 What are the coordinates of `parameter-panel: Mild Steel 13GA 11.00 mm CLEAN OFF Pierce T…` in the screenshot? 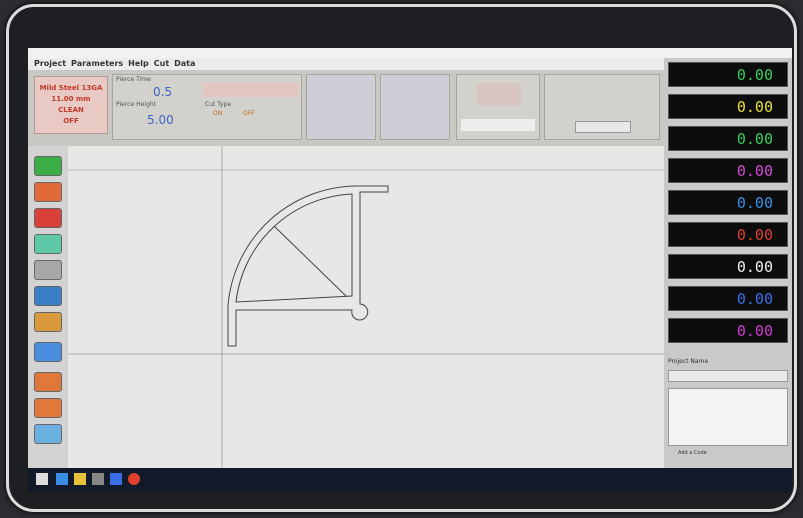 It's located at (346, 108).